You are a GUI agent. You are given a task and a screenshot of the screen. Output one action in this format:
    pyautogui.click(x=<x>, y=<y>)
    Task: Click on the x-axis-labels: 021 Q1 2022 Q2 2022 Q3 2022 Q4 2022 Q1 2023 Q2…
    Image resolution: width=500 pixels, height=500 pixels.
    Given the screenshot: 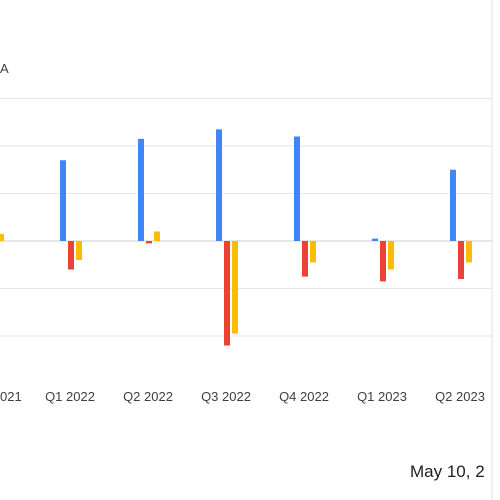 What is the action you would take?
    pyautogui.click(x=242, y=396)
    